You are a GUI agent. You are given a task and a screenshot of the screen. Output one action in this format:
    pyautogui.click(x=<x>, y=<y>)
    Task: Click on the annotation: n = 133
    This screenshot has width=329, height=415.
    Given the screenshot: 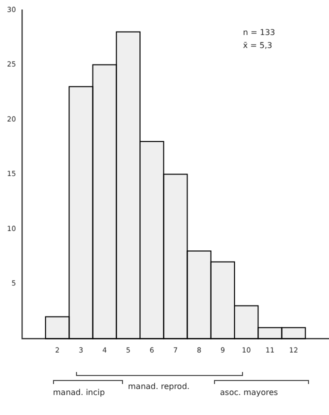 What is the action you would take?
    pyautogui.click(x=259, y=32)
    